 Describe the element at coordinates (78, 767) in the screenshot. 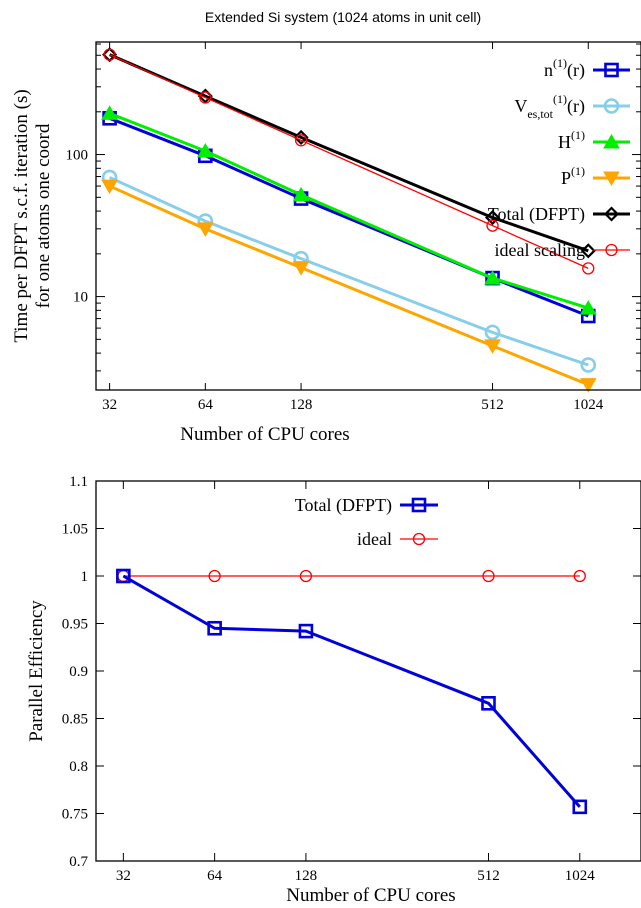

I see `bottom-y-tick-label: 0.8` at that location.